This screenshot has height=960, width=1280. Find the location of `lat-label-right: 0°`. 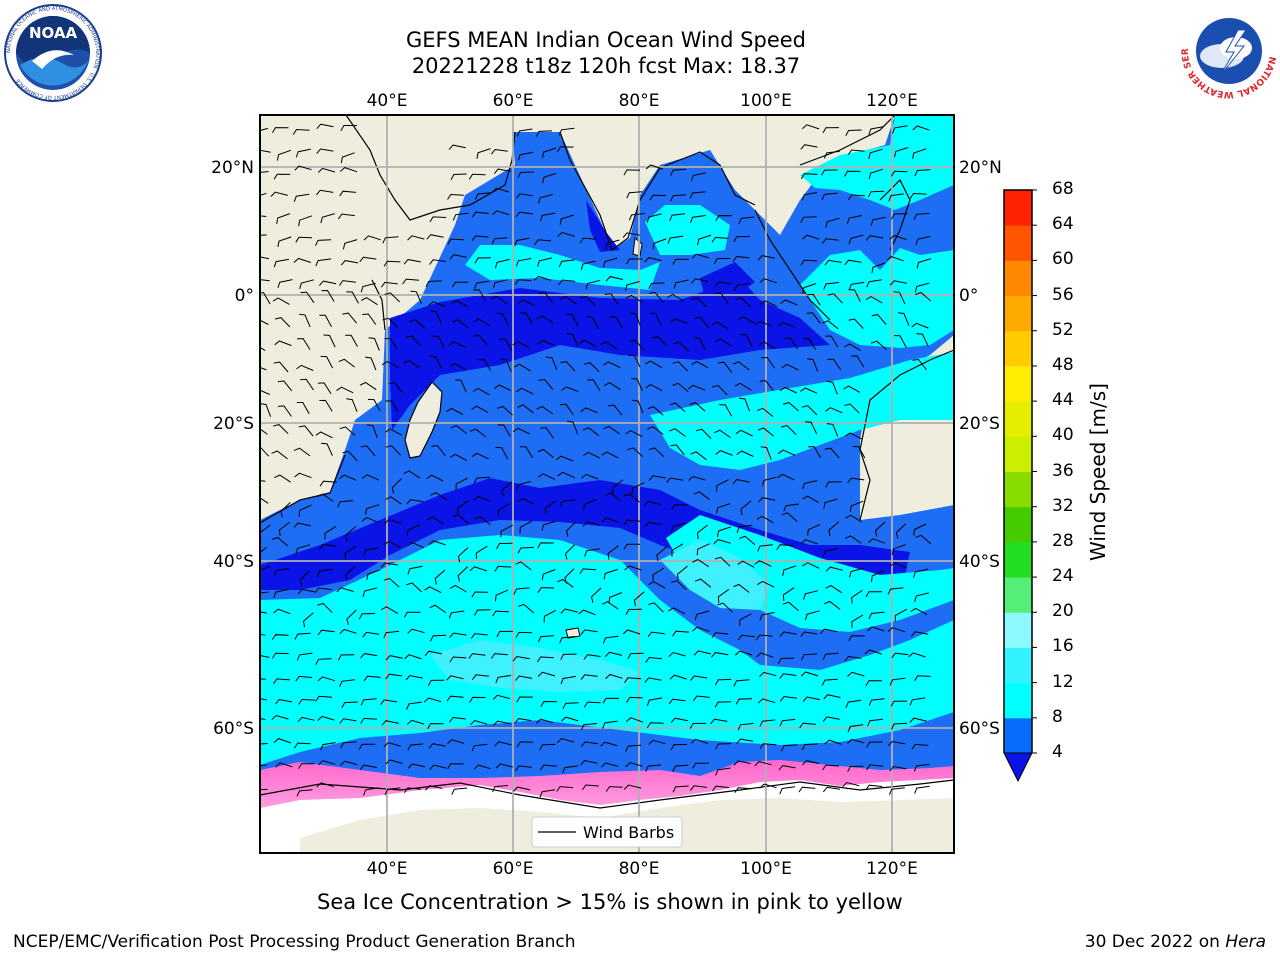

lat-label-right: 0° is located at coordinates (968, 296).